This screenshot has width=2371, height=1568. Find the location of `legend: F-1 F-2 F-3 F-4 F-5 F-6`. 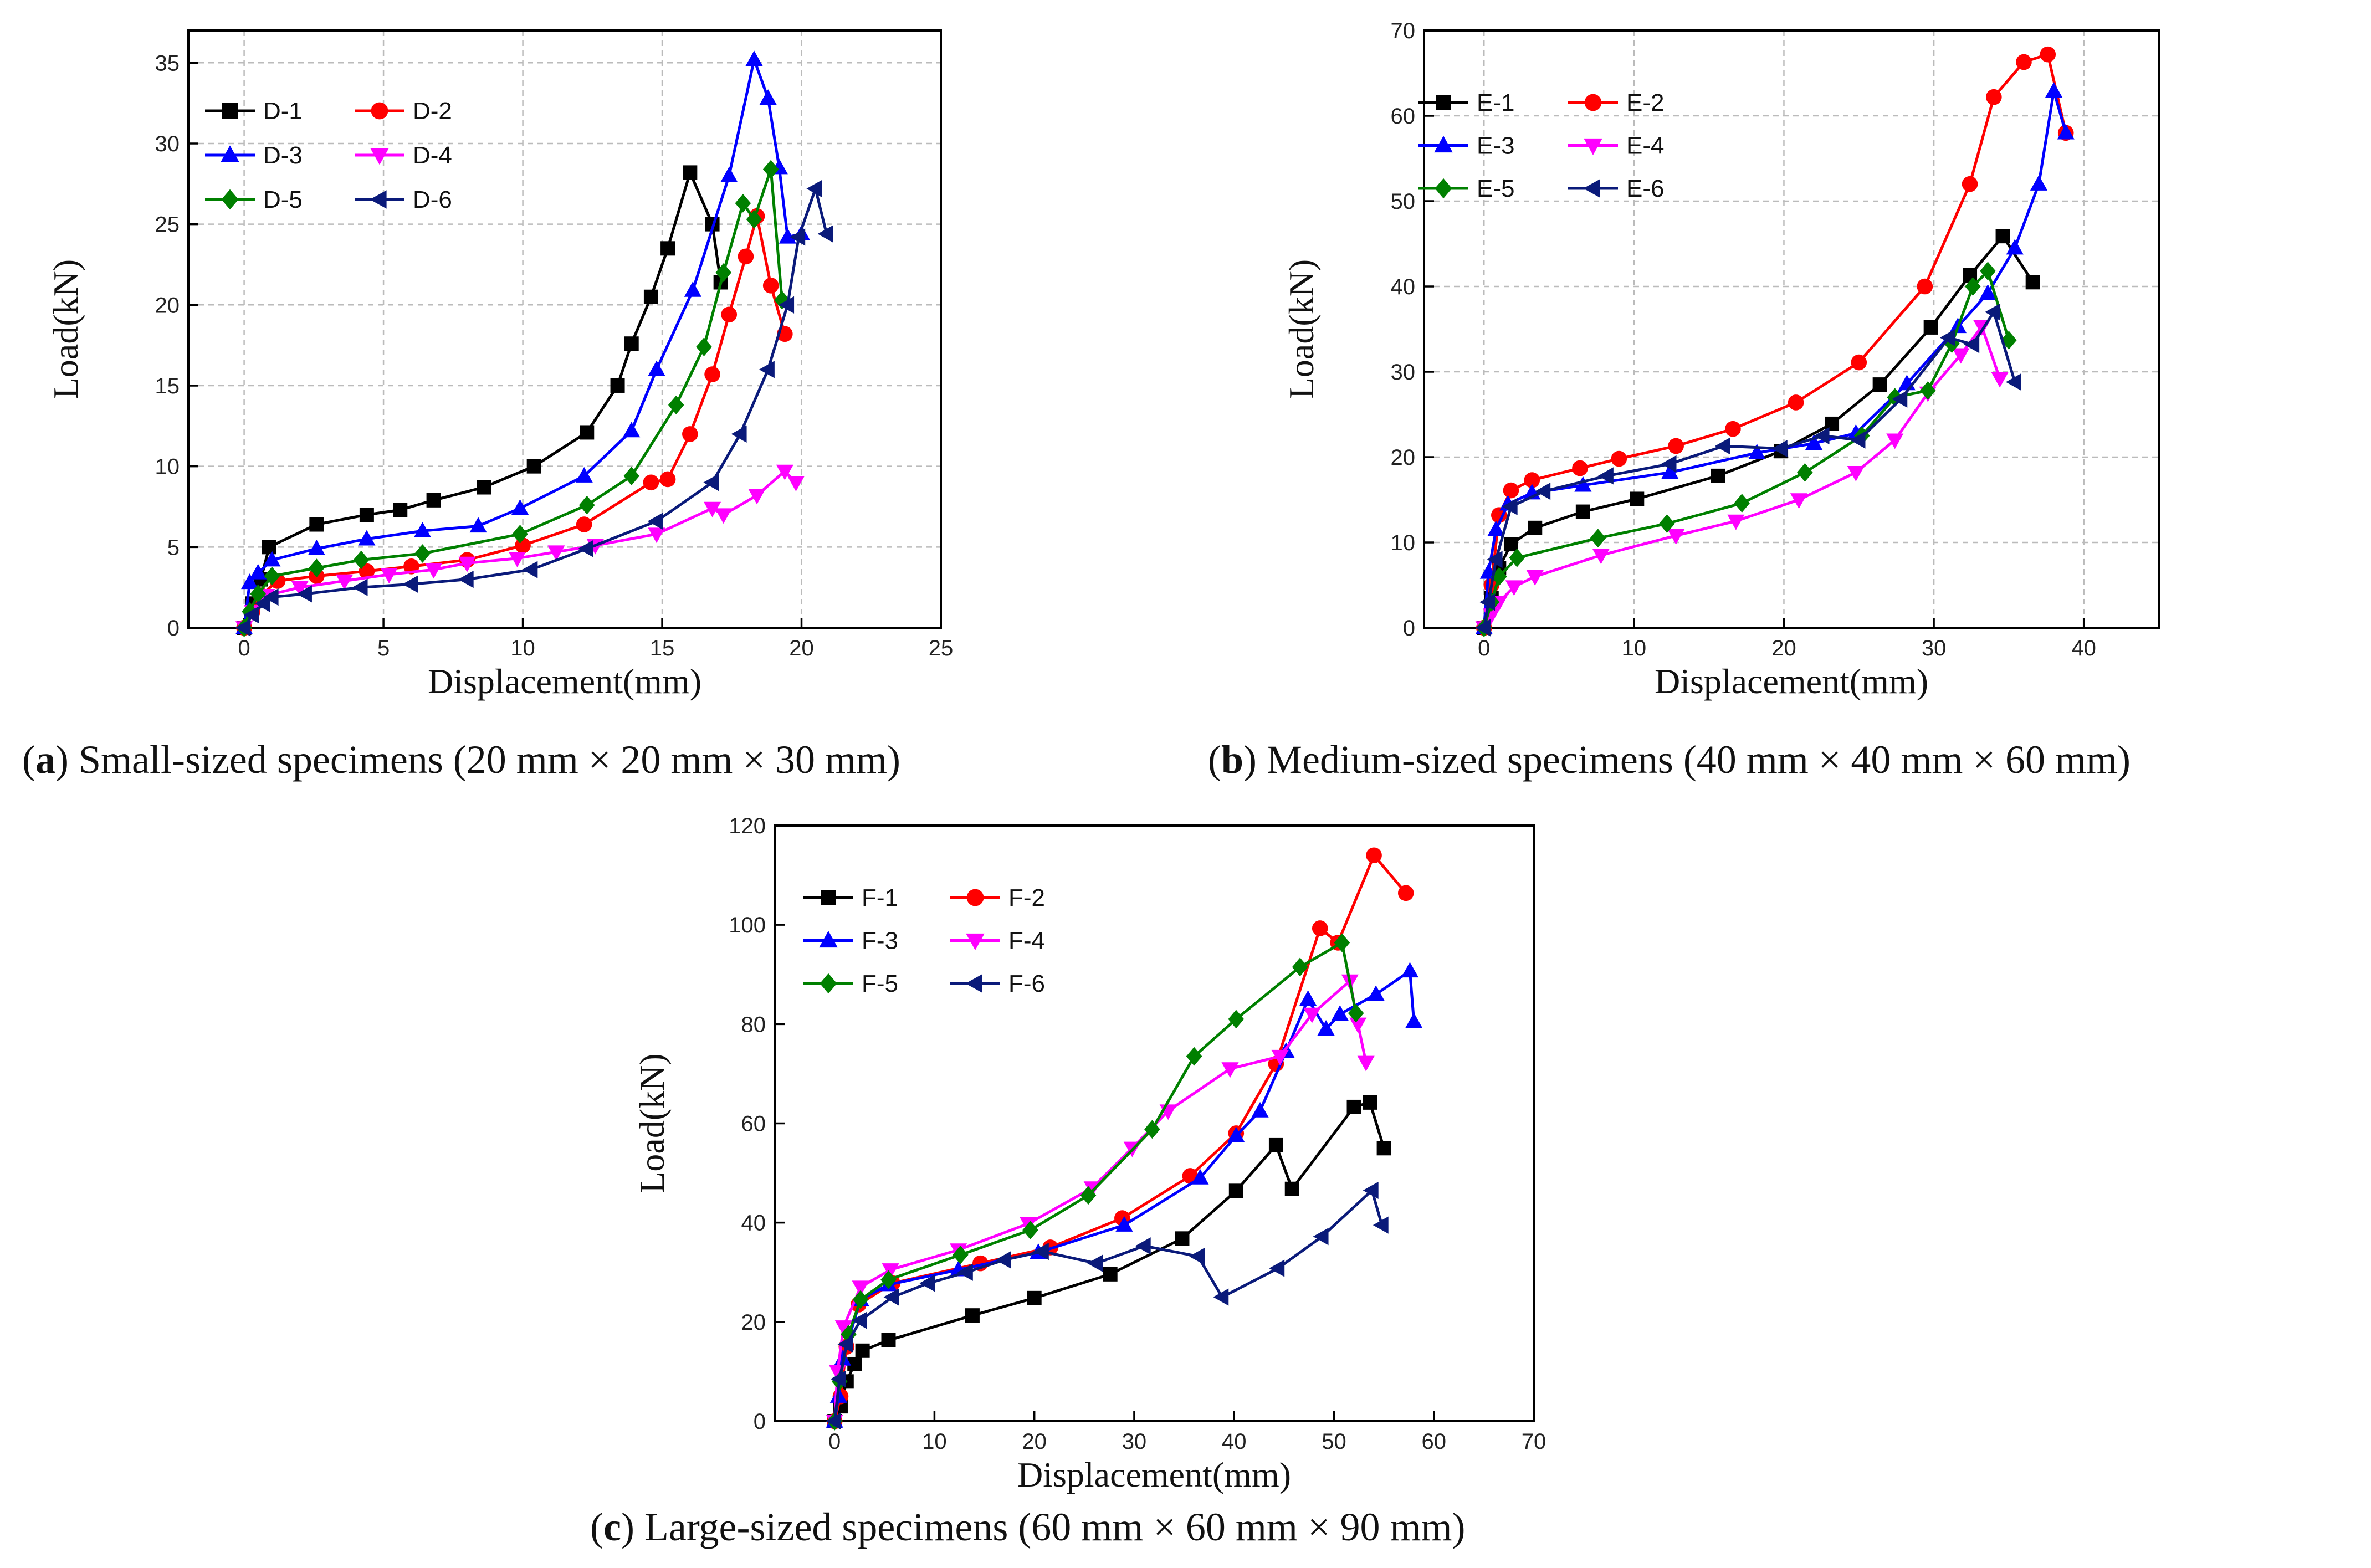

legend: F-1 F-2 F-3 F-4 F-5 F-6 is located at coordinates (924, 940).